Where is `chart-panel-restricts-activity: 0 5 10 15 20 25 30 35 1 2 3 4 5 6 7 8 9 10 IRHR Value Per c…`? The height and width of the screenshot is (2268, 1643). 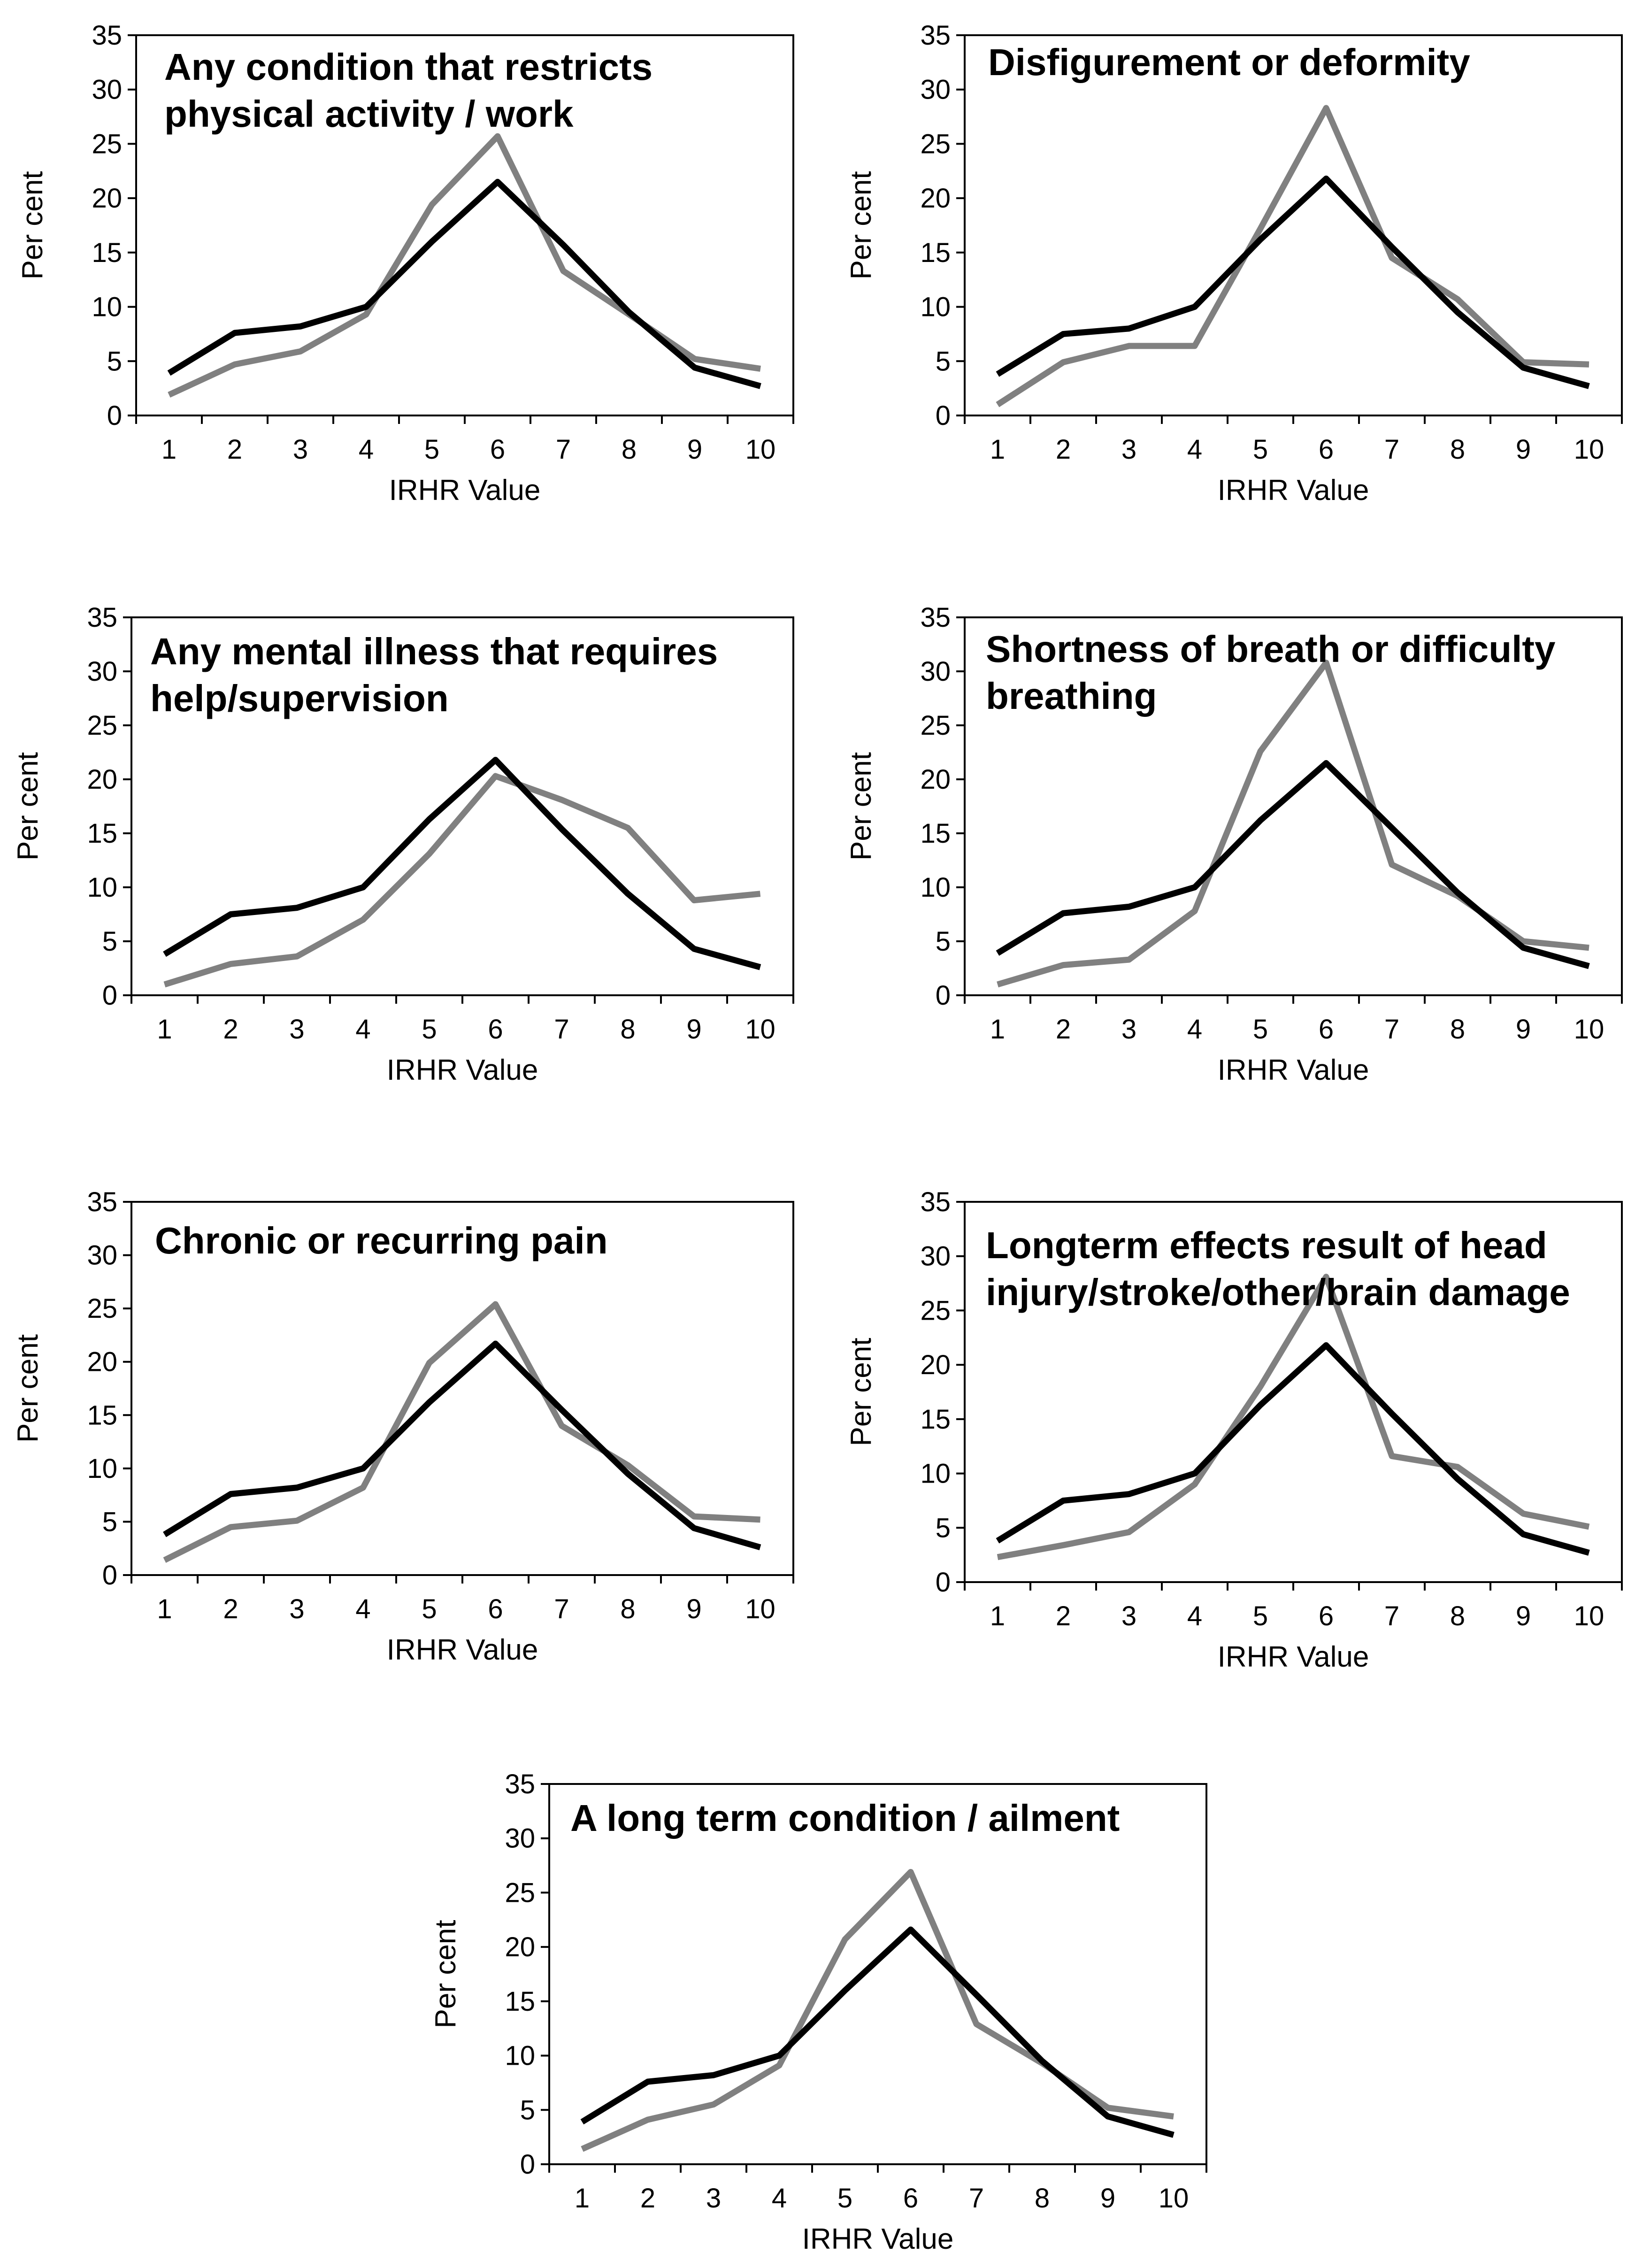
chart-panel-restricts-activity: 0 5 10 15 20 25 30 35 1 2 3 4 5 6 7 8 9 10 IRHR Value Per c… is located at coordinates (405, 263).